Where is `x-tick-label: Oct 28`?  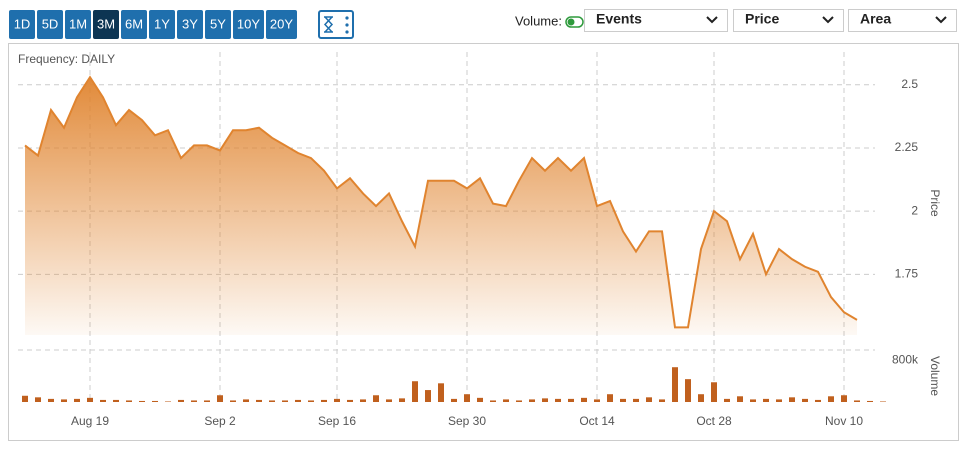
x-tick-label: Oct 28 is located at coordinates (714, 421).